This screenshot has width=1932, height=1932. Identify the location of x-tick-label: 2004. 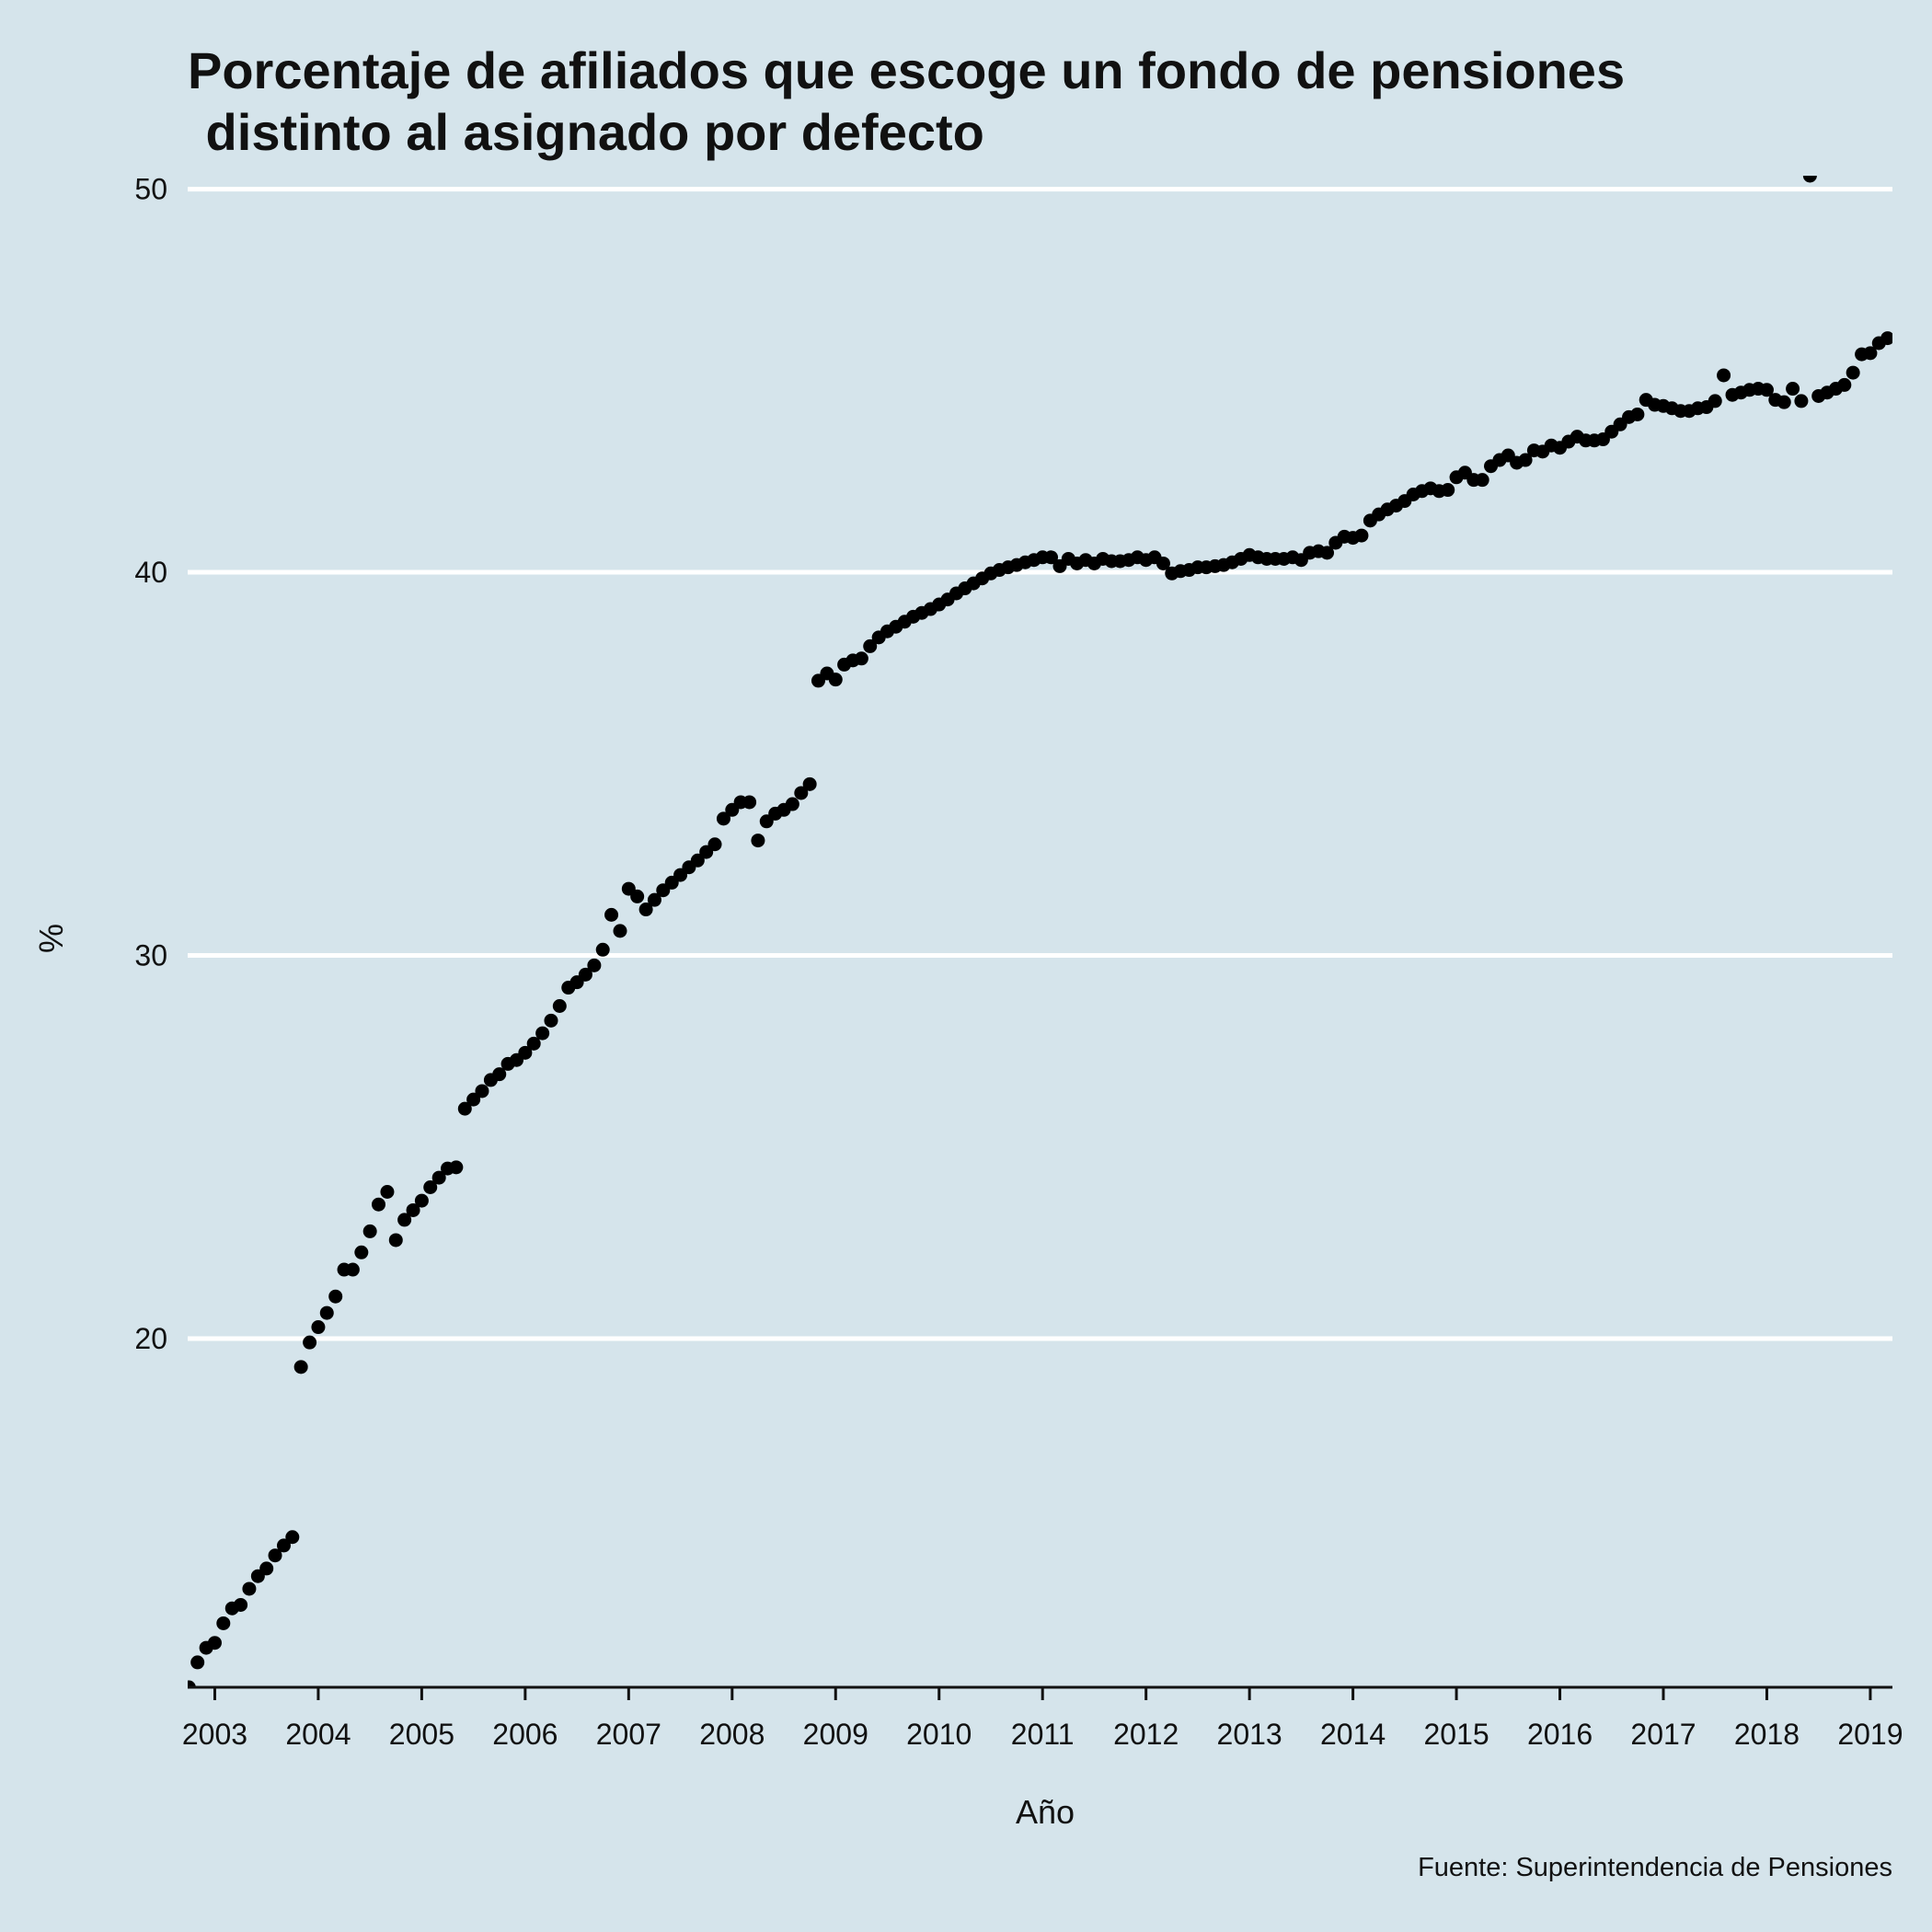
(318, 1734).